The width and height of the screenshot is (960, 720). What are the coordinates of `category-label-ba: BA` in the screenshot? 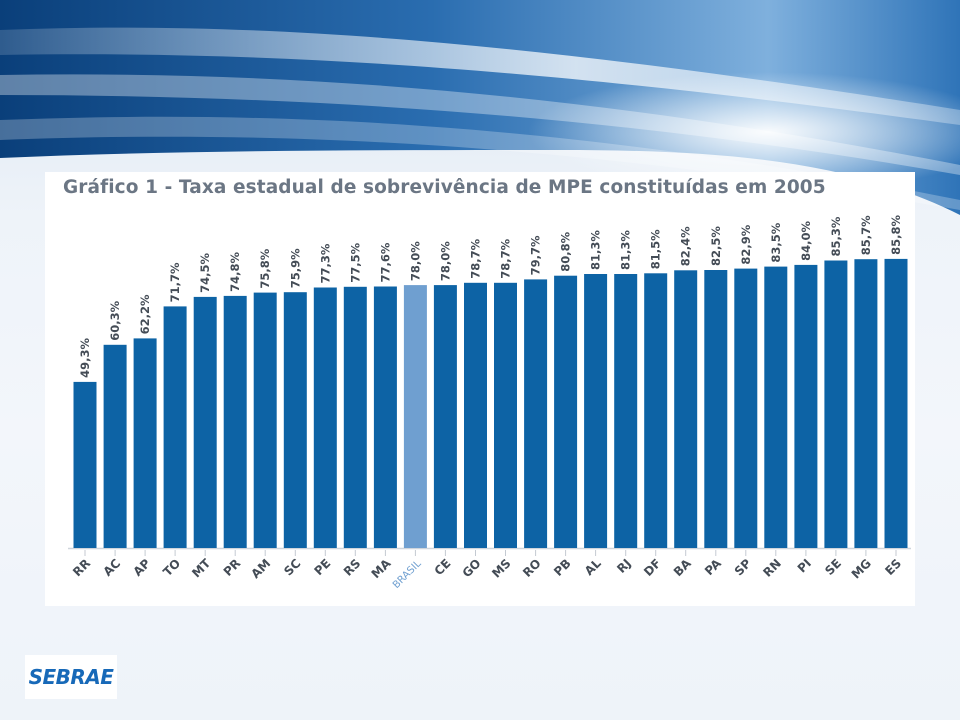 It's located at (682, 567).